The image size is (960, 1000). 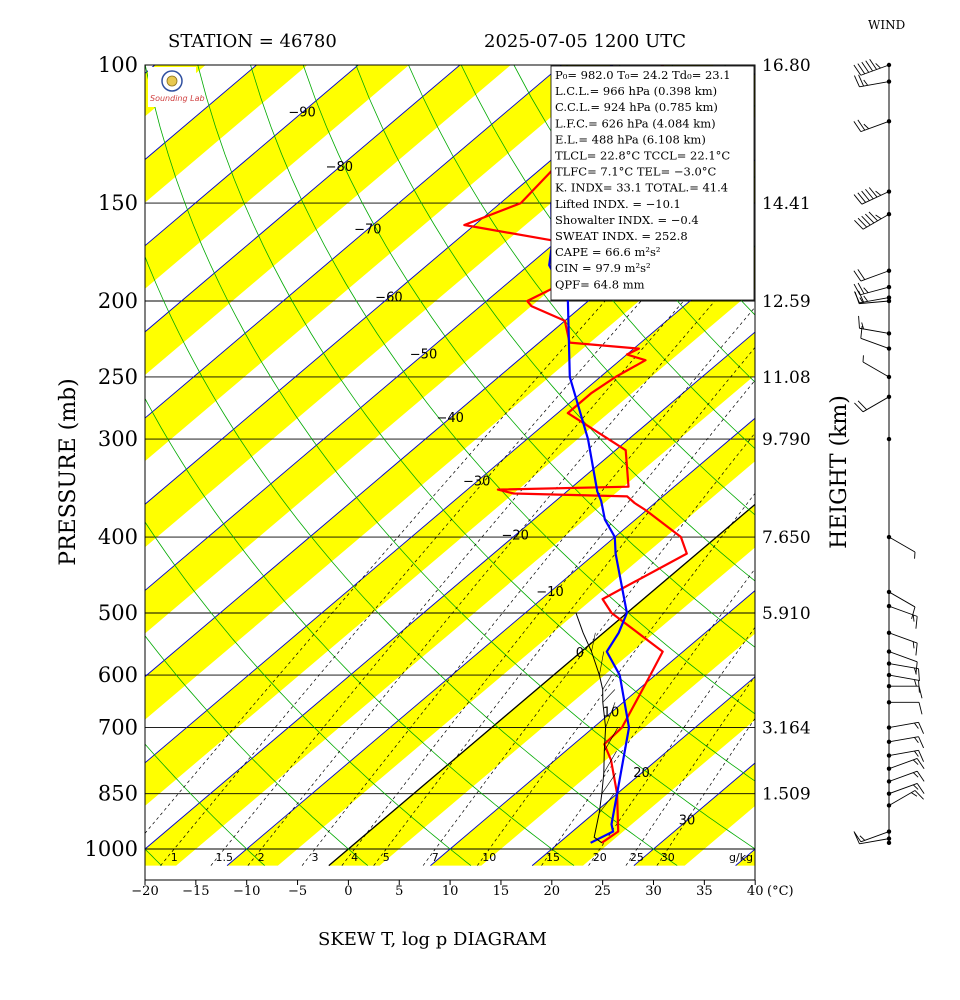 I want to click on x-tick-label: 5, so click(x=399, y=891).